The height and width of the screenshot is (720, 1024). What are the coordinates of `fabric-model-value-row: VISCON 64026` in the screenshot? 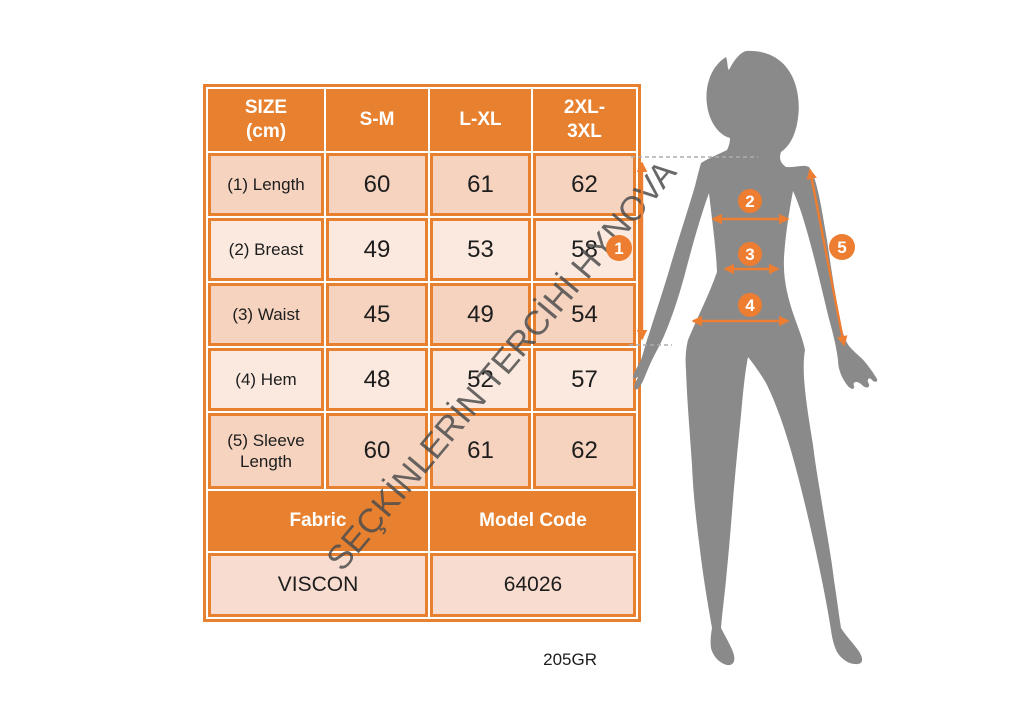 It's located at (422, 585).